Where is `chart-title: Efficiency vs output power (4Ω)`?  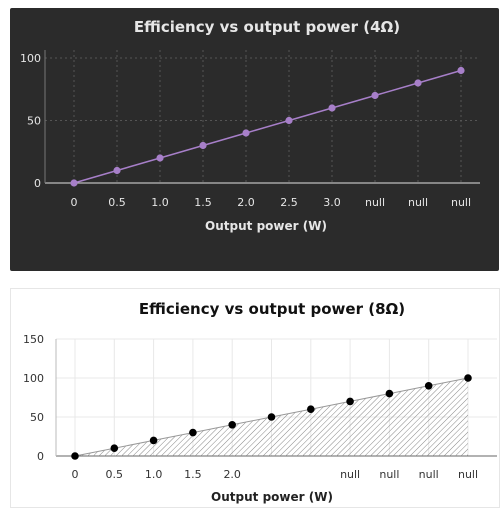
chart-title: Efficiency vs output power (4Ω) is located at coordinates (267, 27).